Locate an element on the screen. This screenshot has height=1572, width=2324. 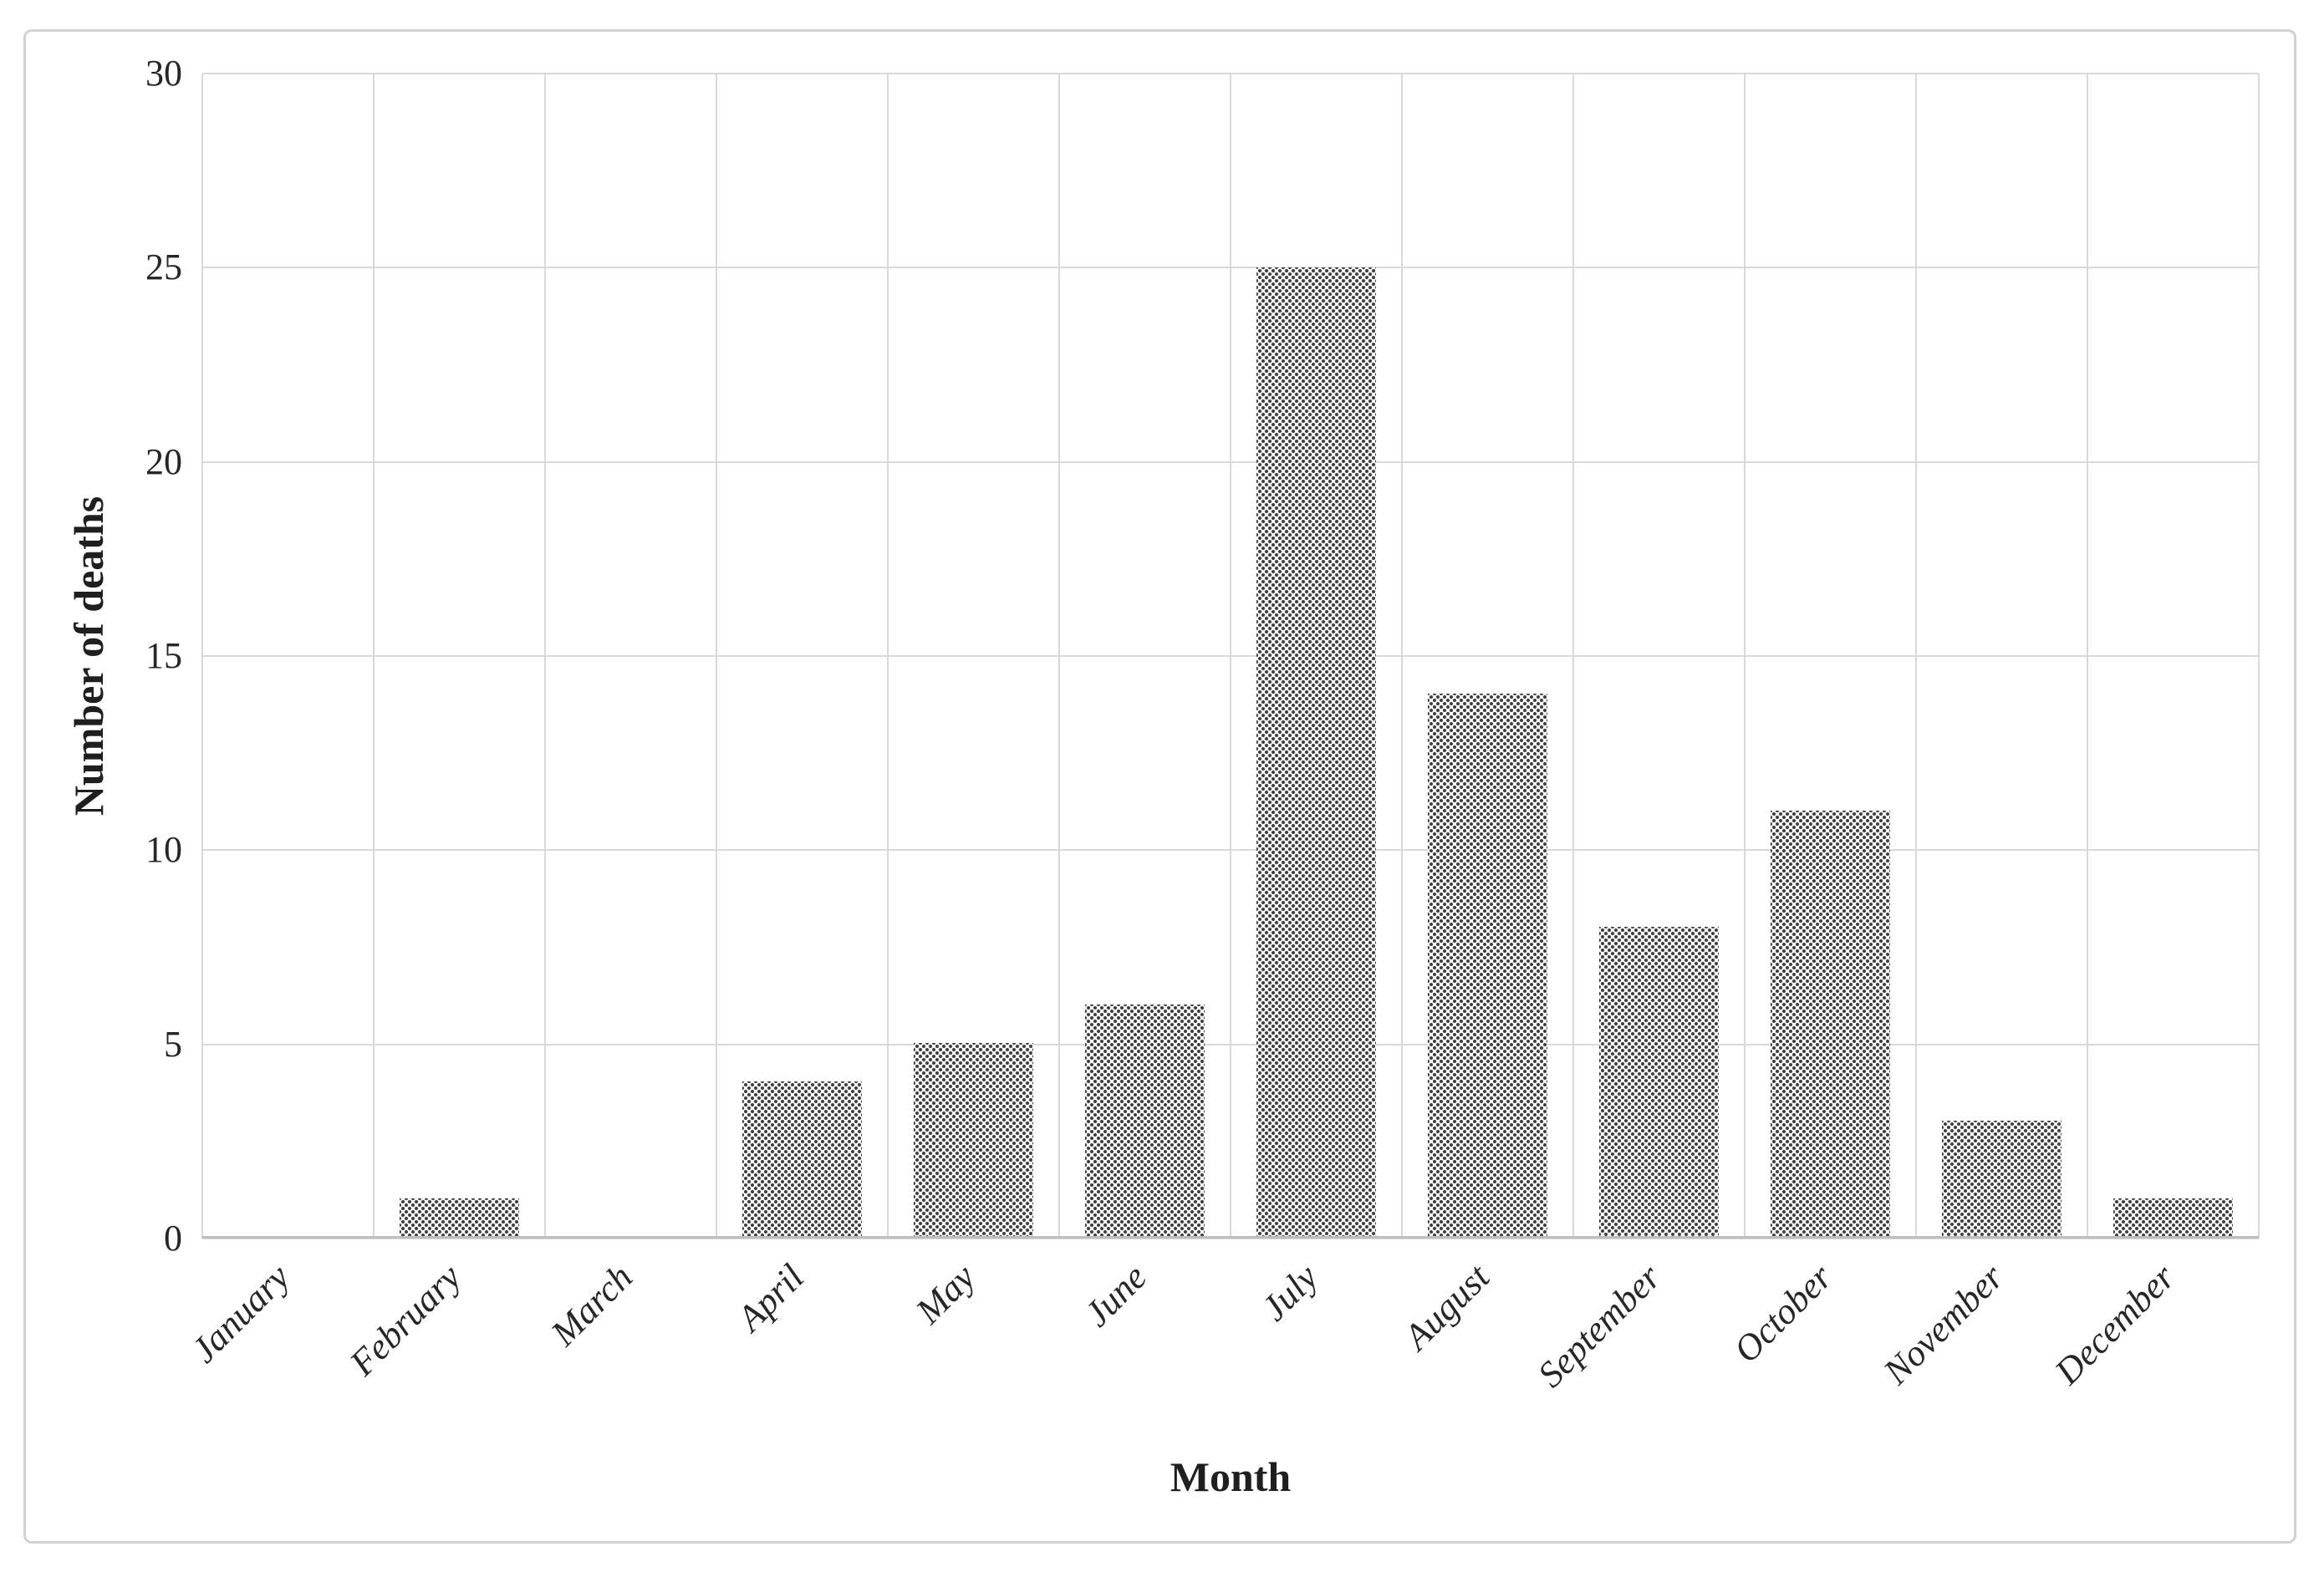
bar-october is located at coordinates (1830, 1023).